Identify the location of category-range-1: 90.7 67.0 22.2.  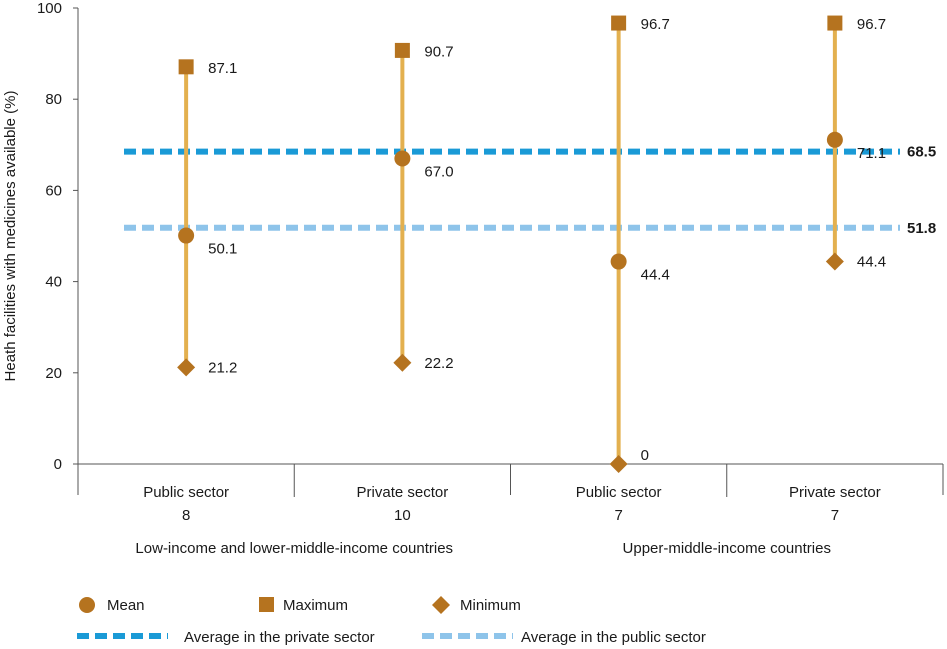
(423, 207).